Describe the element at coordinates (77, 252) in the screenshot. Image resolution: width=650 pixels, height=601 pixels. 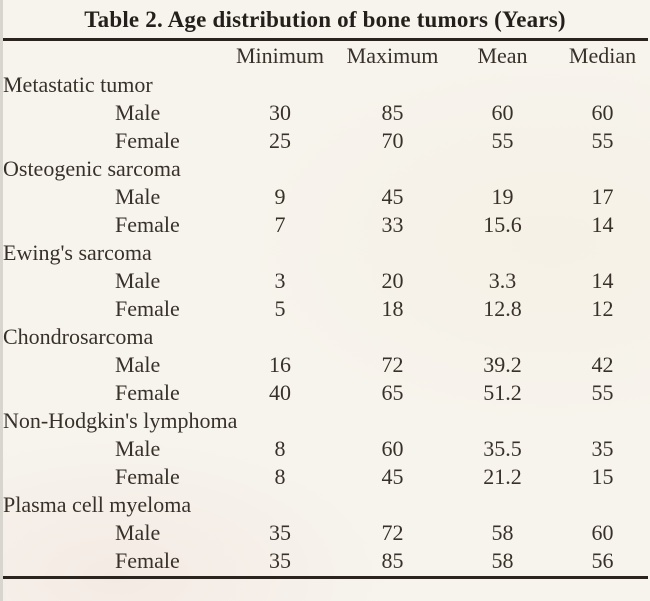
I see `section-name: Ewing's sarcoma` at that location.